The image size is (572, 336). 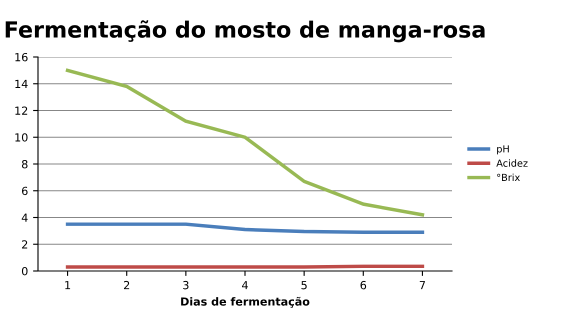 I want to click on y-tick-label: 0, so click(x=25, y=271).